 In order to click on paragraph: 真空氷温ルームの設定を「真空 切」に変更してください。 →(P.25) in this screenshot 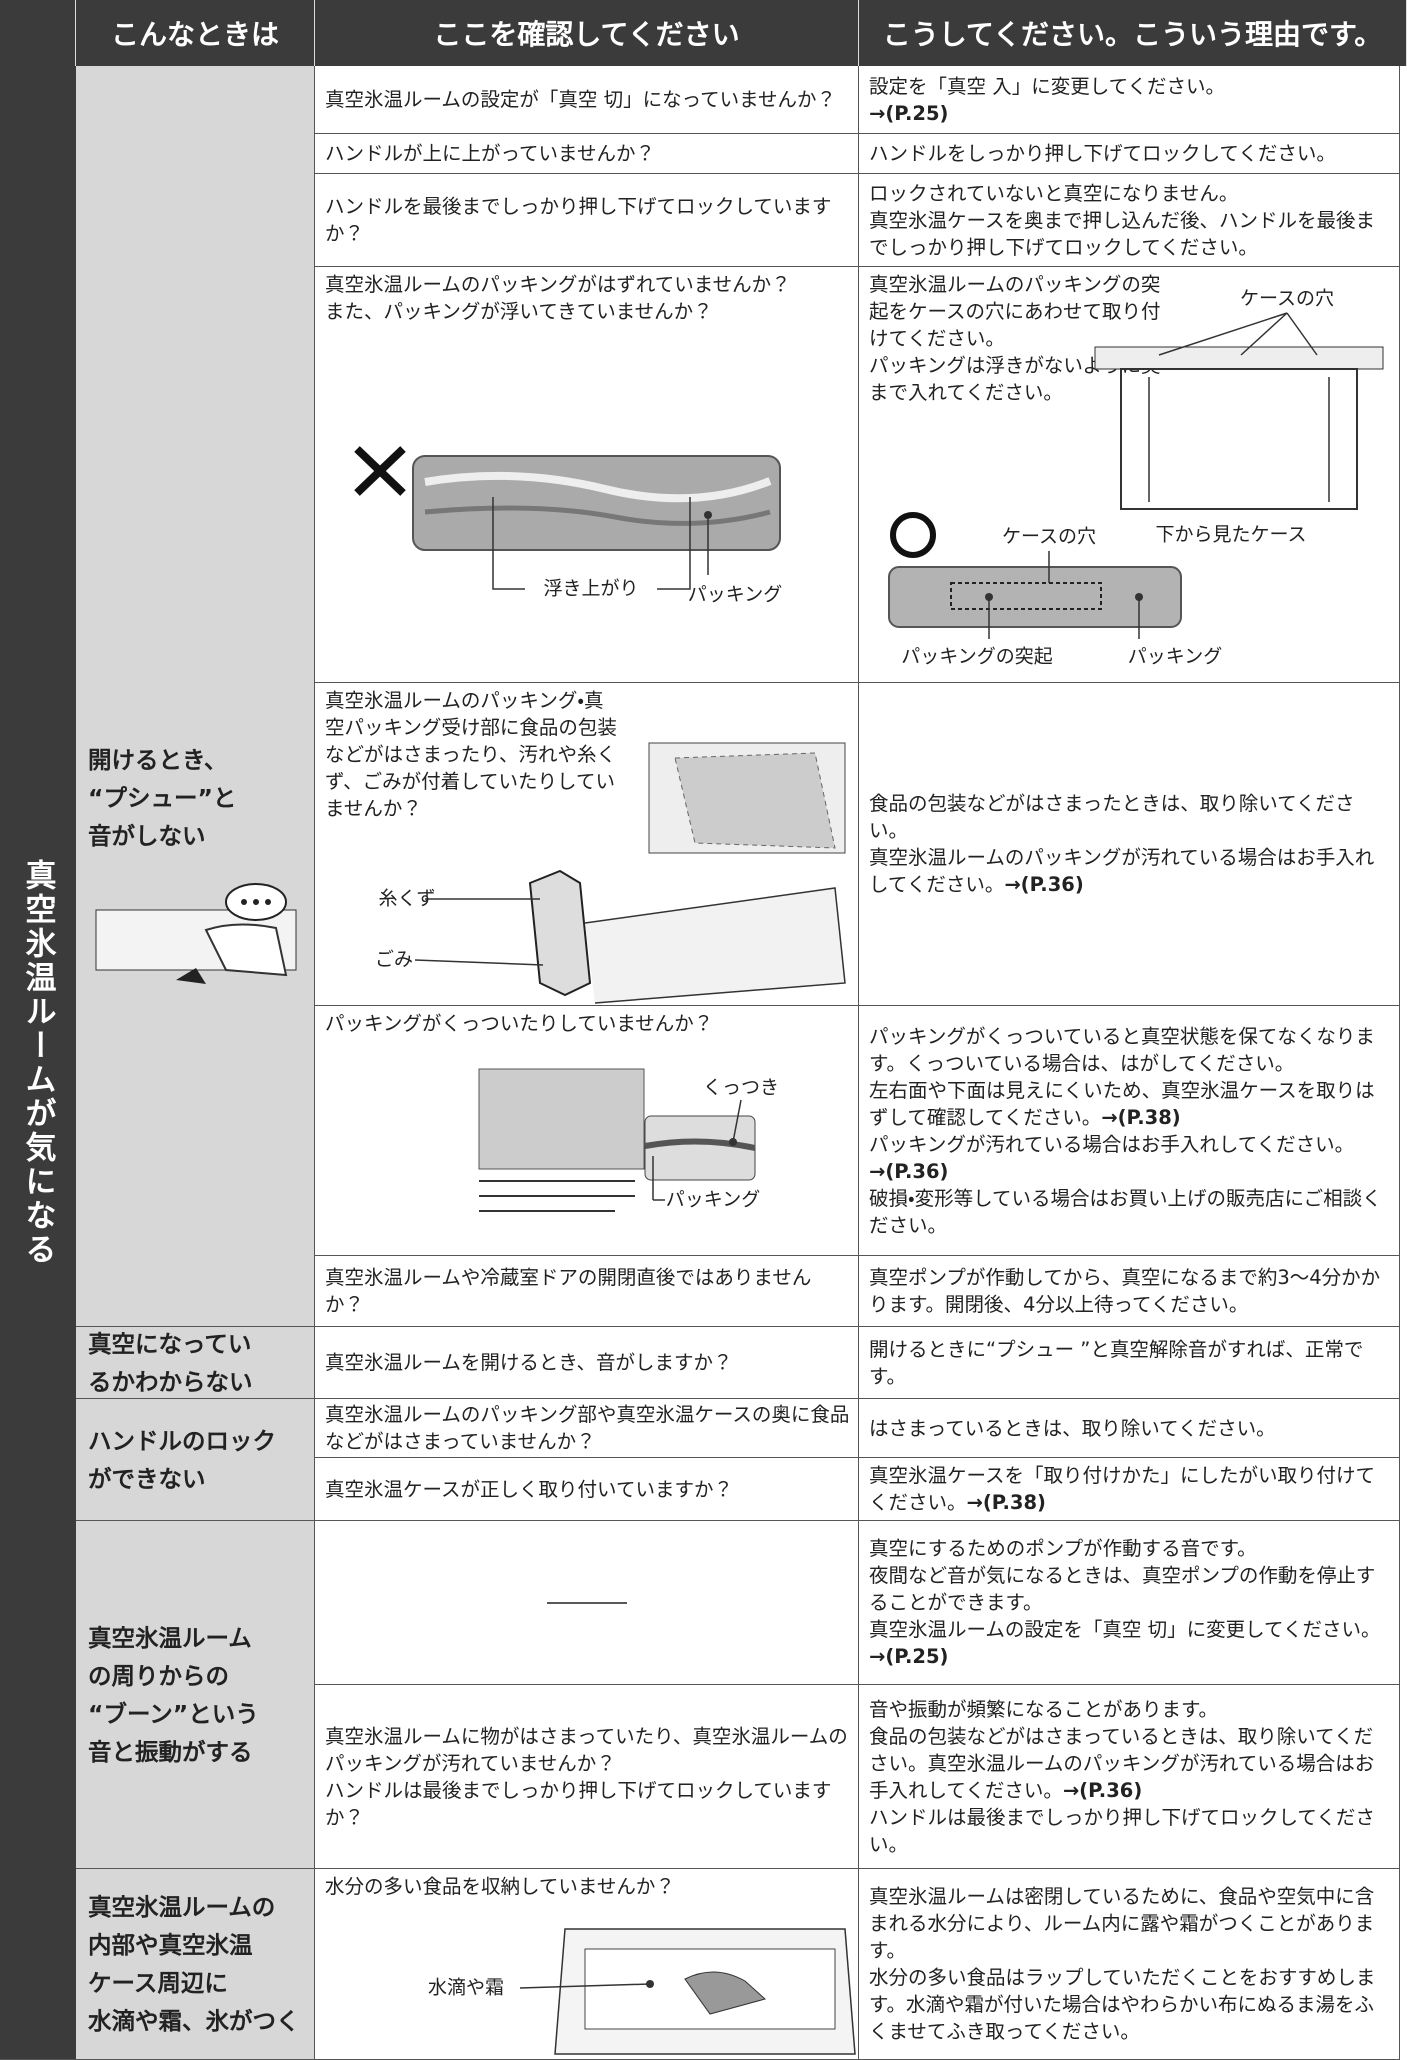, I will do `click(1130, 1643)`.